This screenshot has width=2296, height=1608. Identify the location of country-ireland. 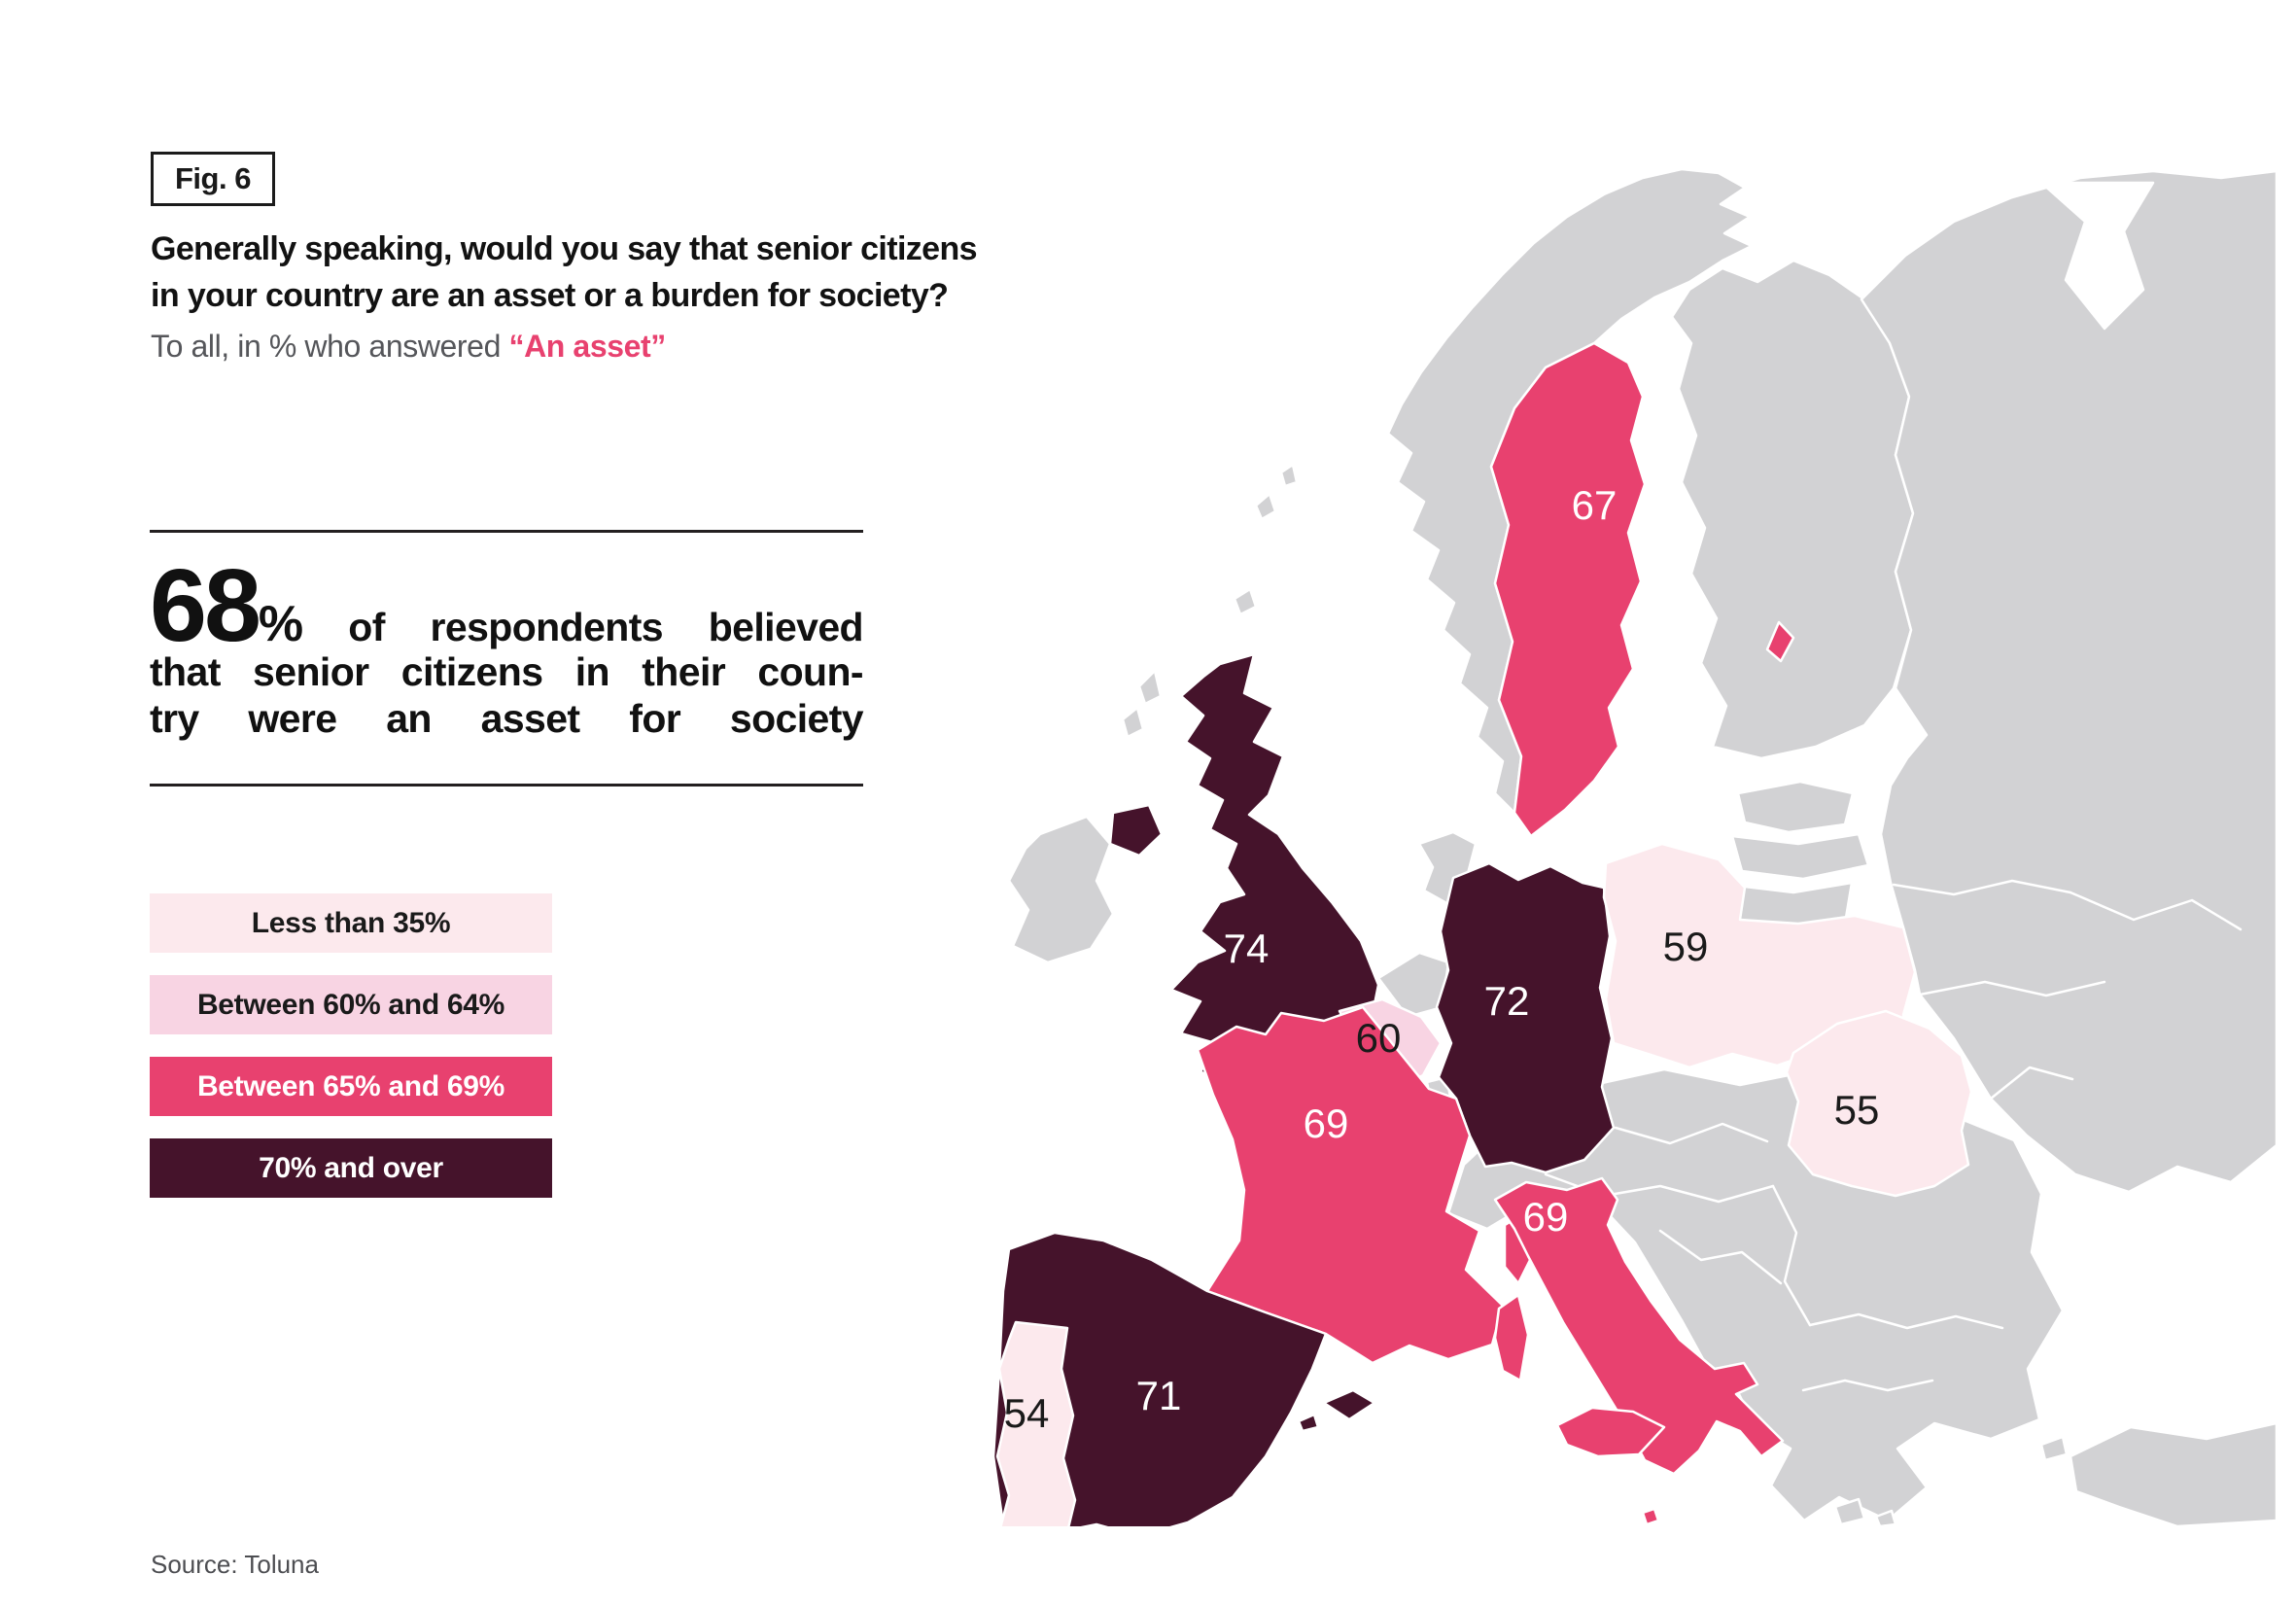
(1061, 889).